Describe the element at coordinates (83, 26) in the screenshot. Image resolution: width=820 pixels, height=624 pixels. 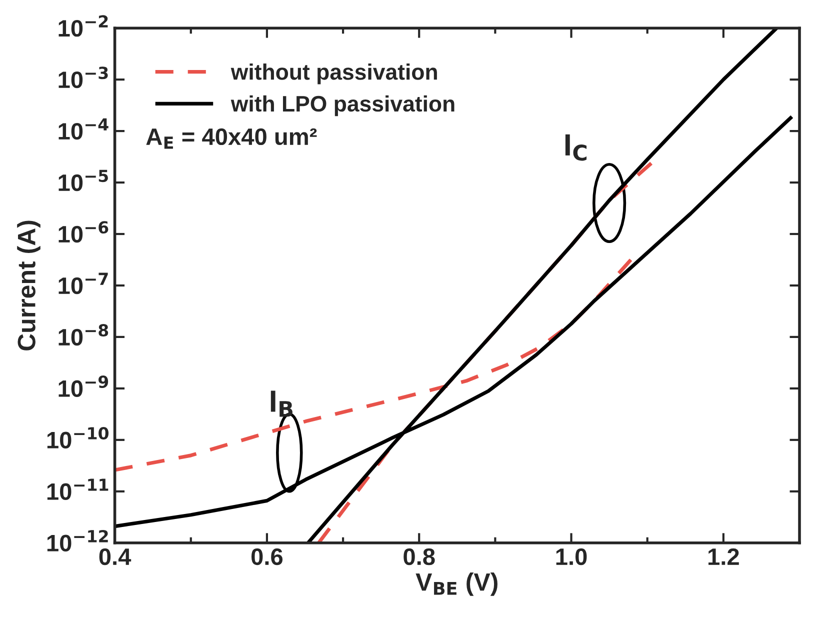
I see `y-tick-label: 10$^{−2}$` at that location.